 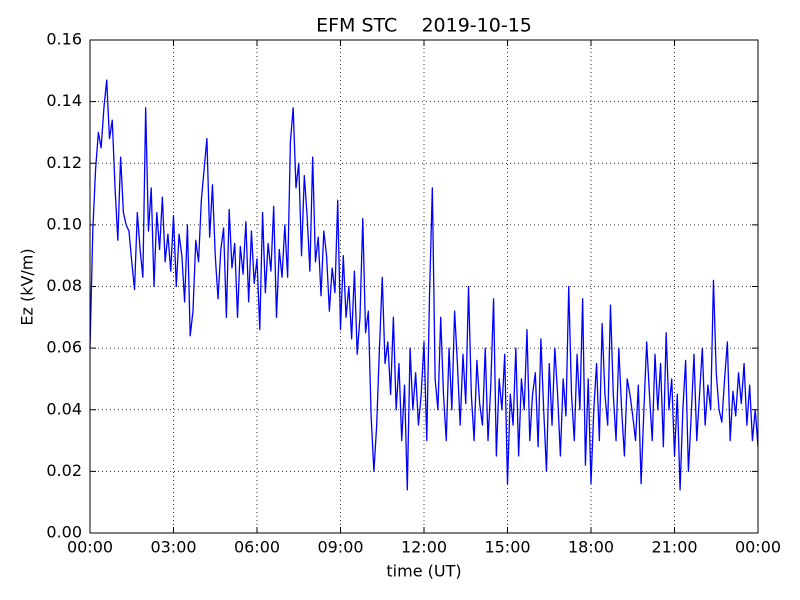 What do you see at coordinates (64, 470) in the screenshot?
I see `y-tick-label: 0.02` at bounding box center [64, 470].